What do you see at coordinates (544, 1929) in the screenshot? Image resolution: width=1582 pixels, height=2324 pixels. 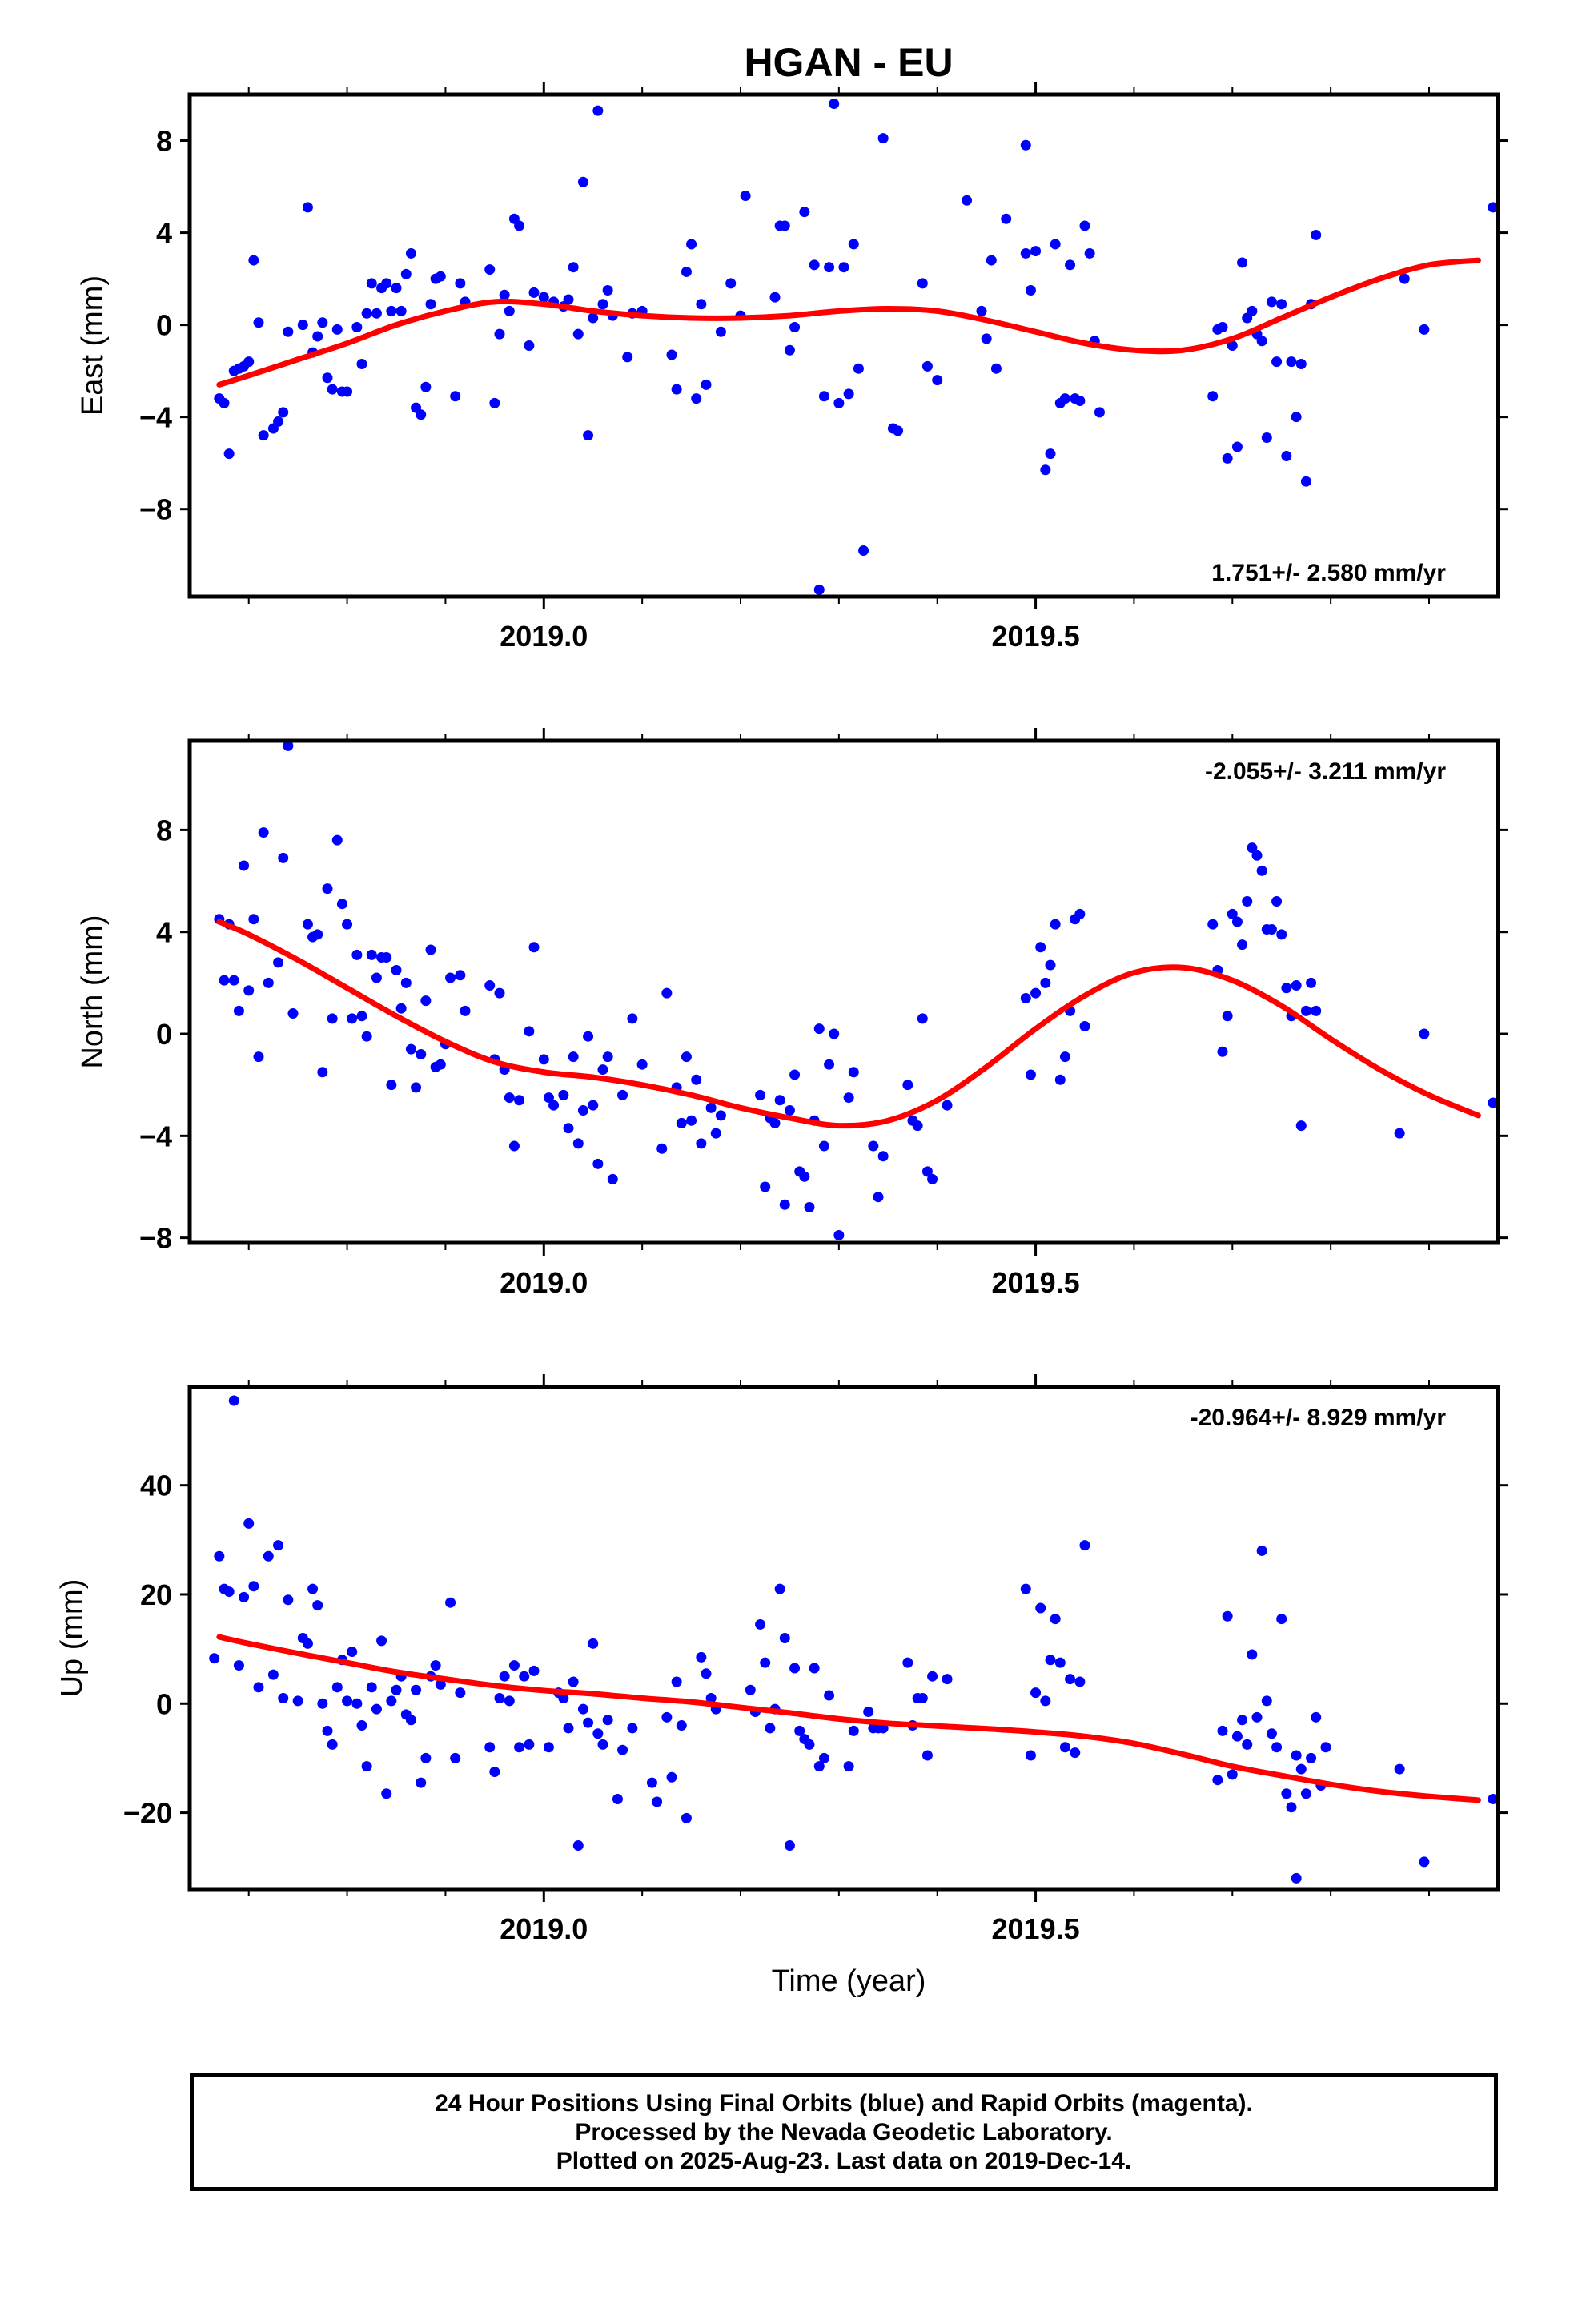 I see `x-tick-label: 2019.0` at bounding box center [544, 1929].